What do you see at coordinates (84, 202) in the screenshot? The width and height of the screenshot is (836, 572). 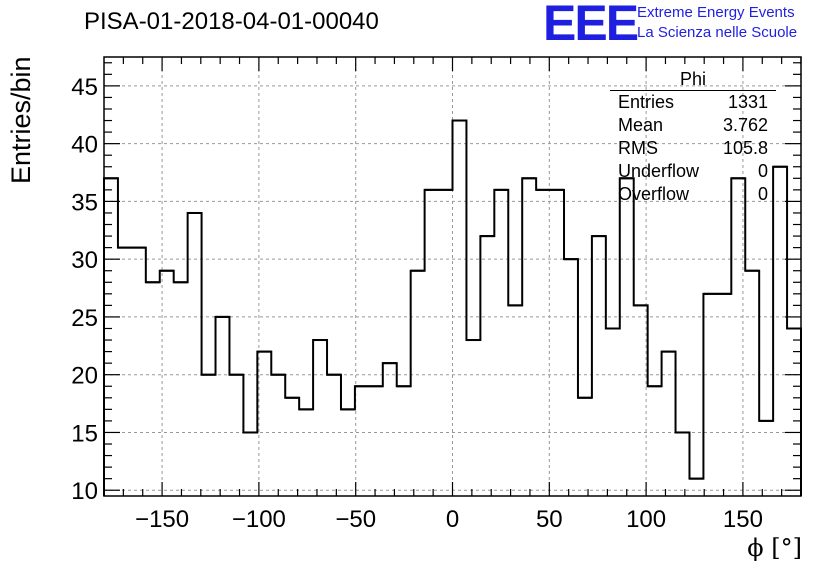 I see `y-tick-label: 35` at bounding box center [84, 202].